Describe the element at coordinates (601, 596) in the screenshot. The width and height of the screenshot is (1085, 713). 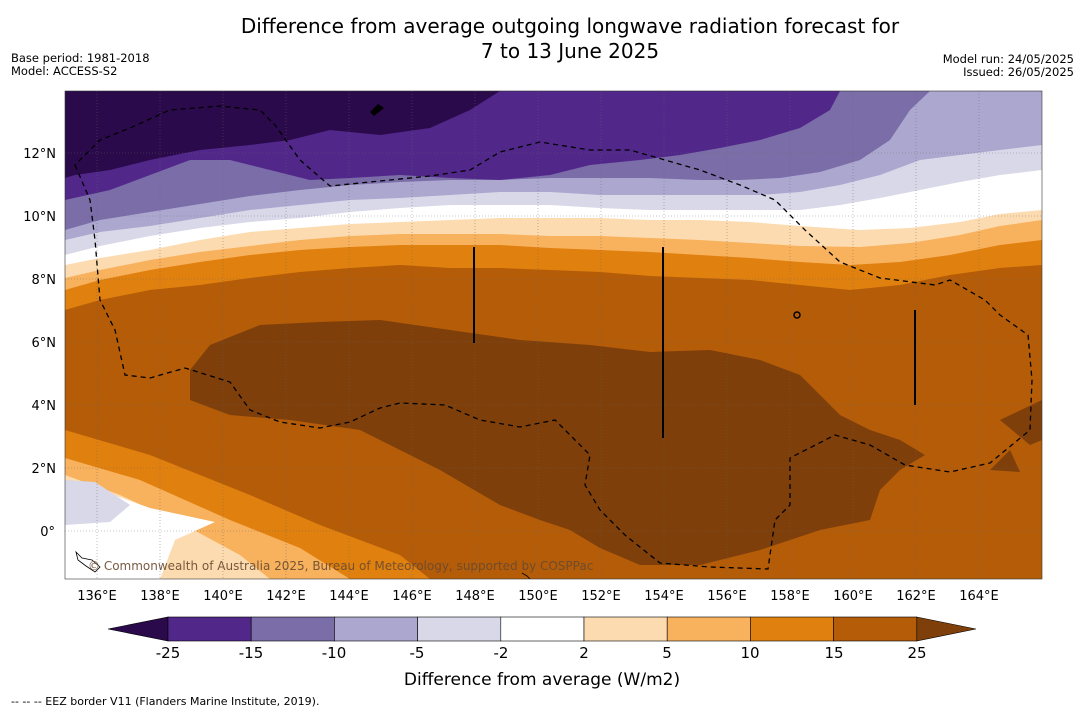
I see `x-tick-label: 152°E` at that location.